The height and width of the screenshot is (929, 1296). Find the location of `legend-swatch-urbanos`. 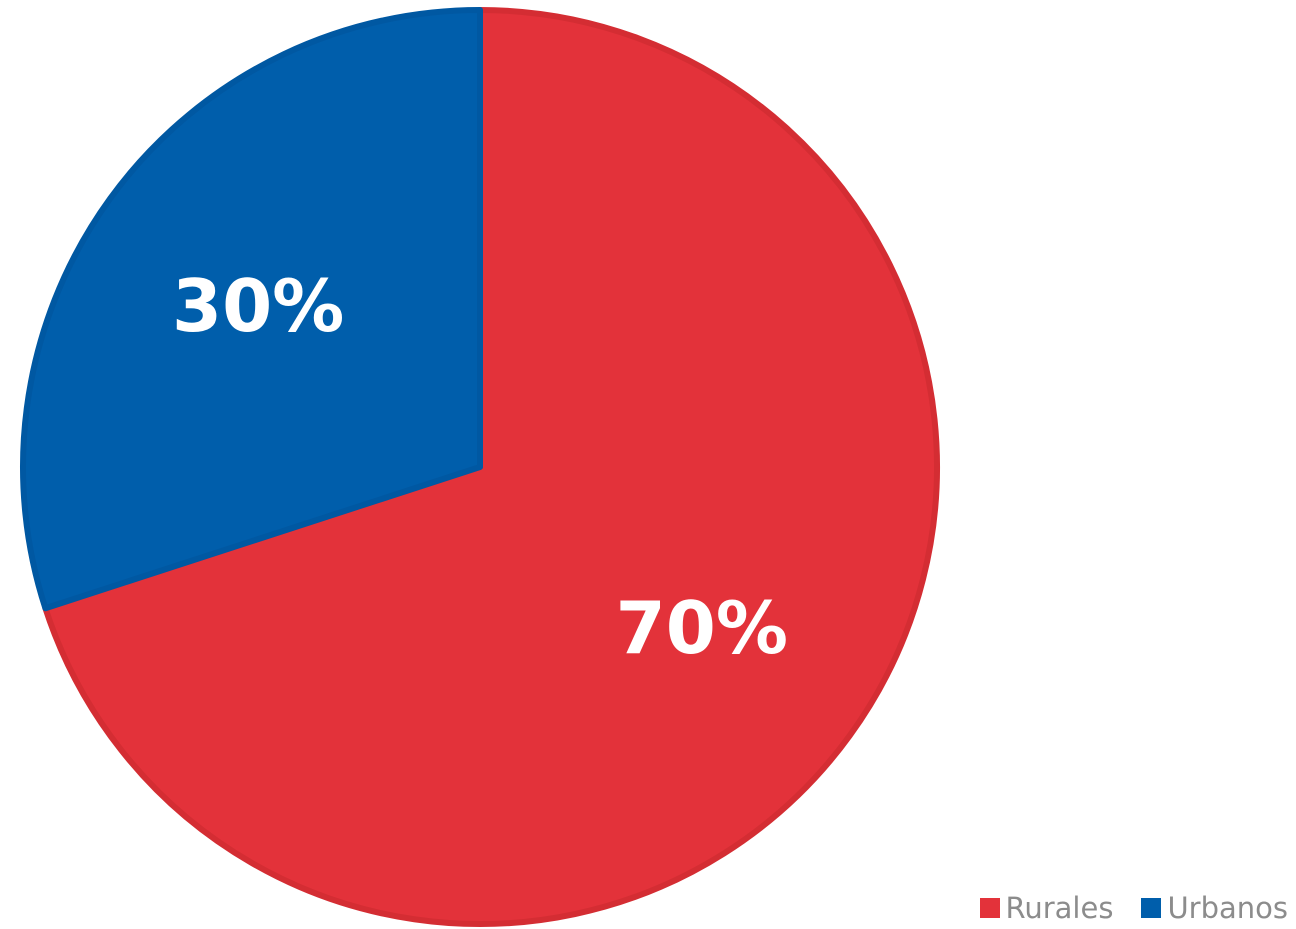

legend-swatch-urbanos is located at coordinates (1151, 908).